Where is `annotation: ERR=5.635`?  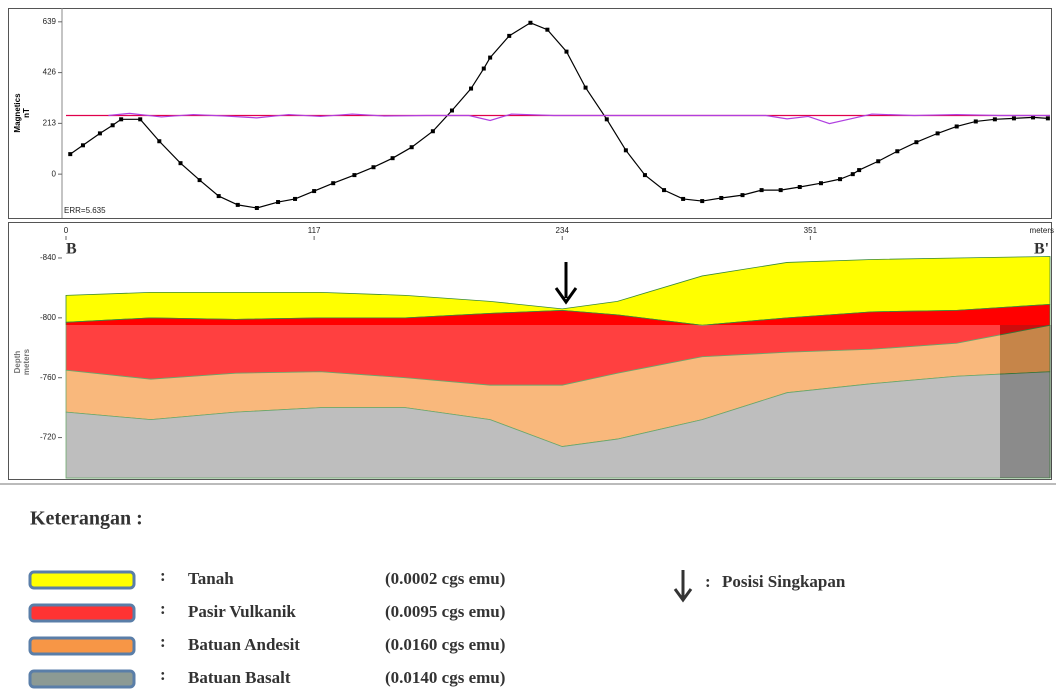
annotation: ERR=5.635 is located at coordinates (85, 210).